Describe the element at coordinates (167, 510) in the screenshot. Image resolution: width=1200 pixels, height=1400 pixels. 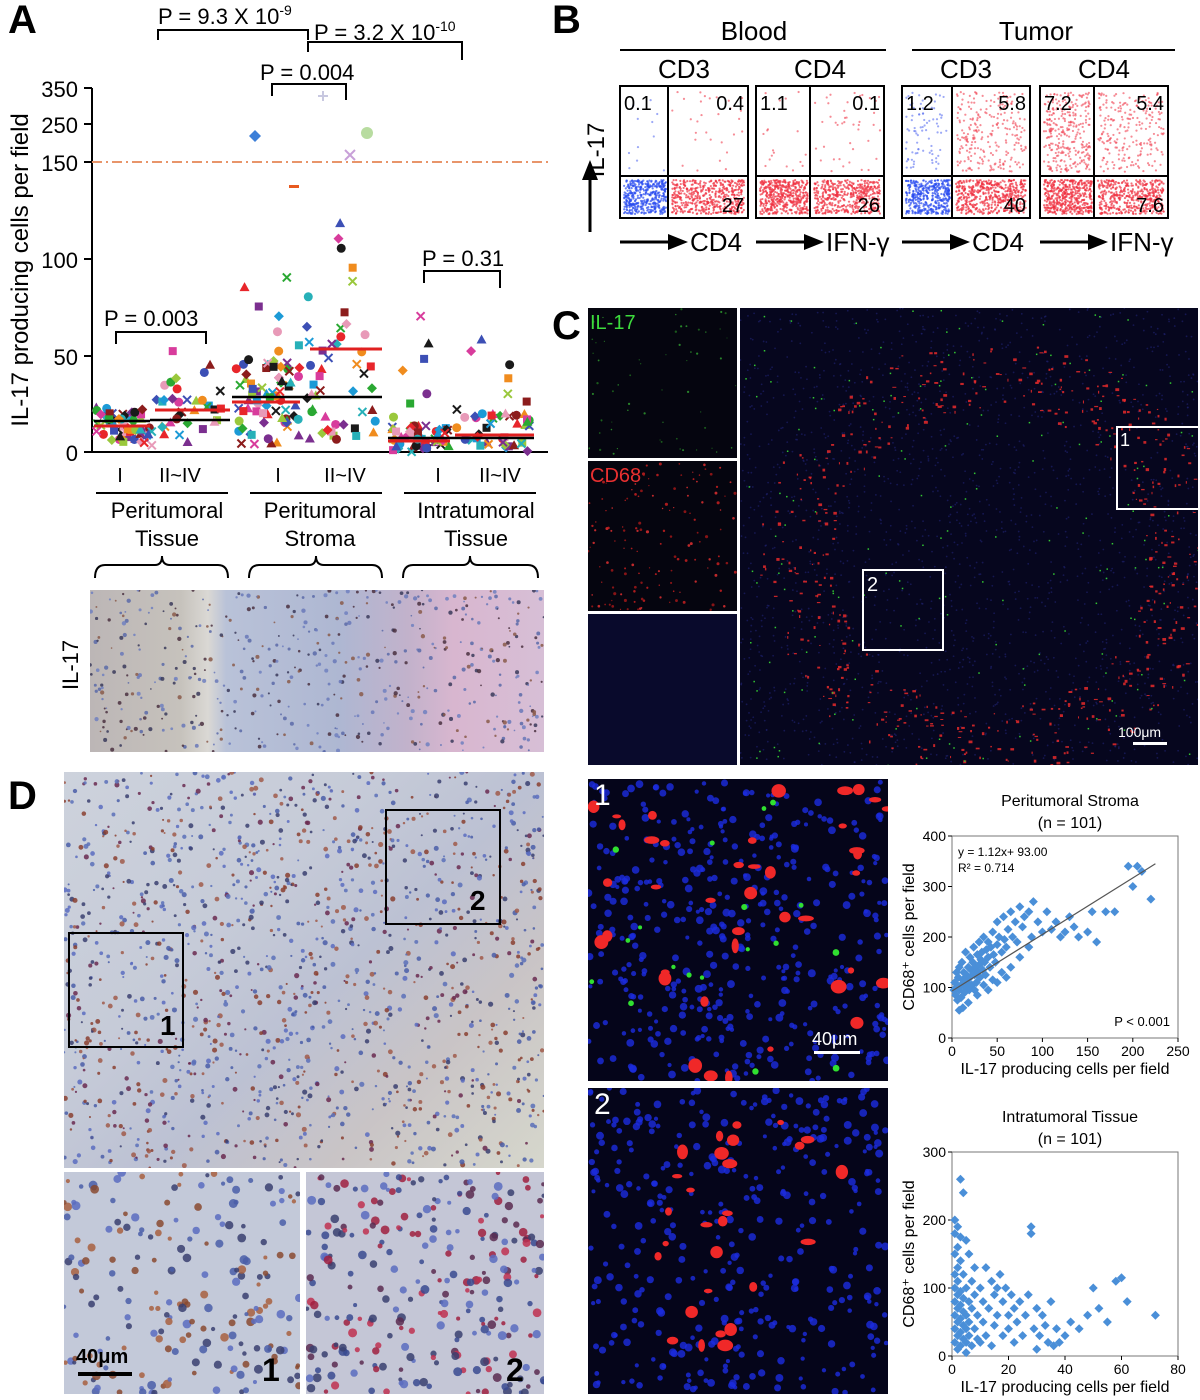
I see `group-name-pt-1: Peritumoral` at that location.